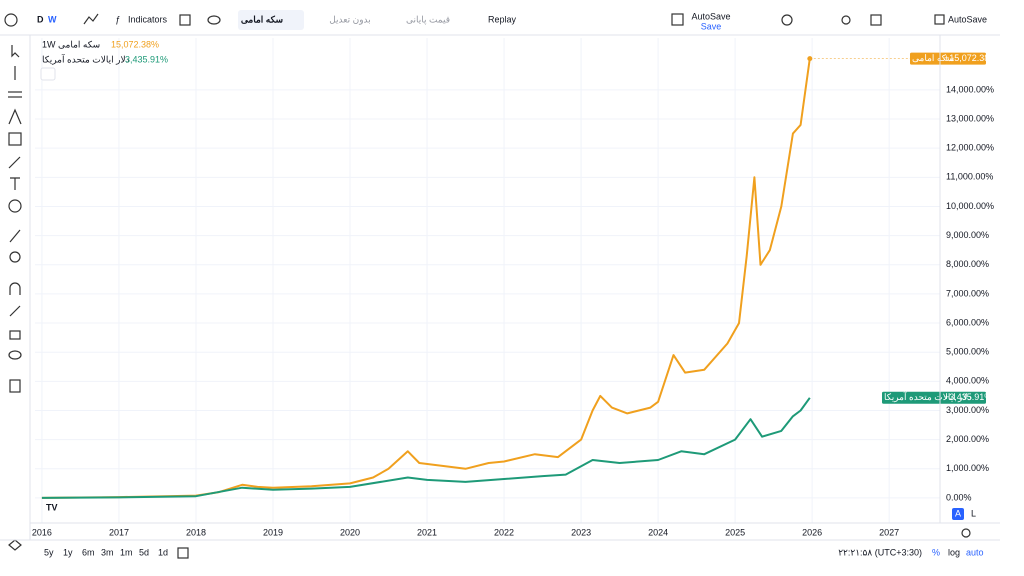 The height and width of the screenshot is (576, 1024). Describe the element at coordinates (91, 19) in the screenshot. I see `chart-type-icon` at that location.